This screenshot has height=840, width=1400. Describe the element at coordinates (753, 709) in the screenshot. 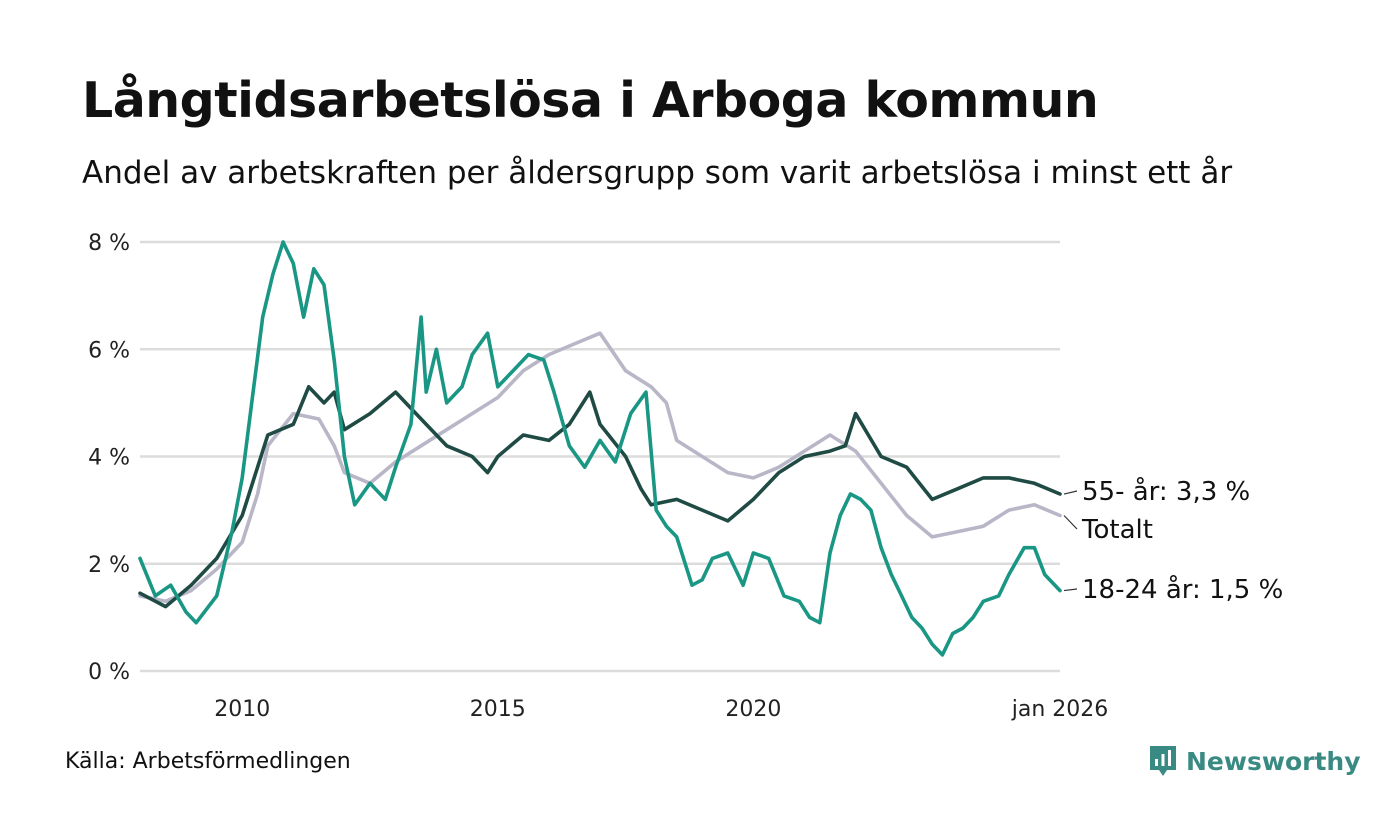

I see `x-tick-label: 2020` at that location.